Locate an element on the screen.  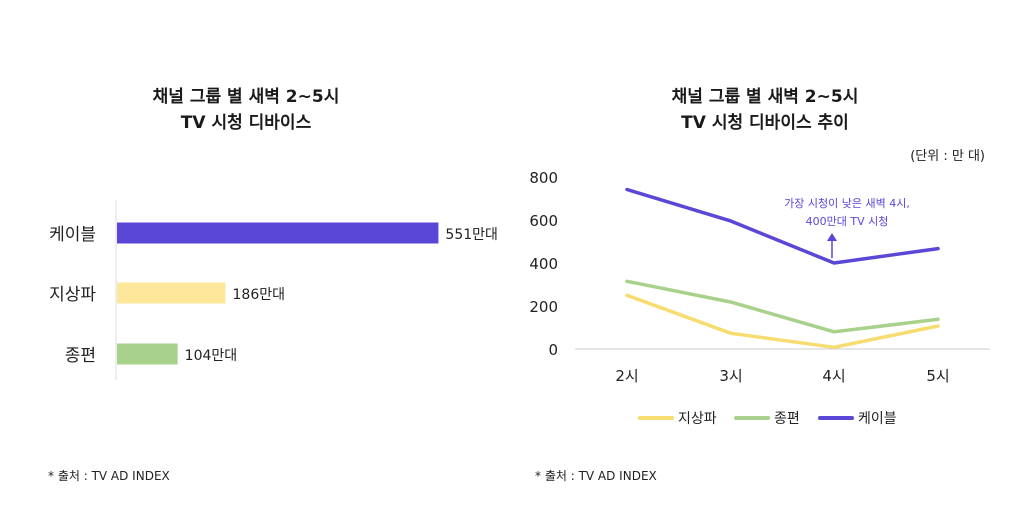
annotation-line1: 가장 시청이 낮은 새벽 4시, is located at coordinates (847, 203).